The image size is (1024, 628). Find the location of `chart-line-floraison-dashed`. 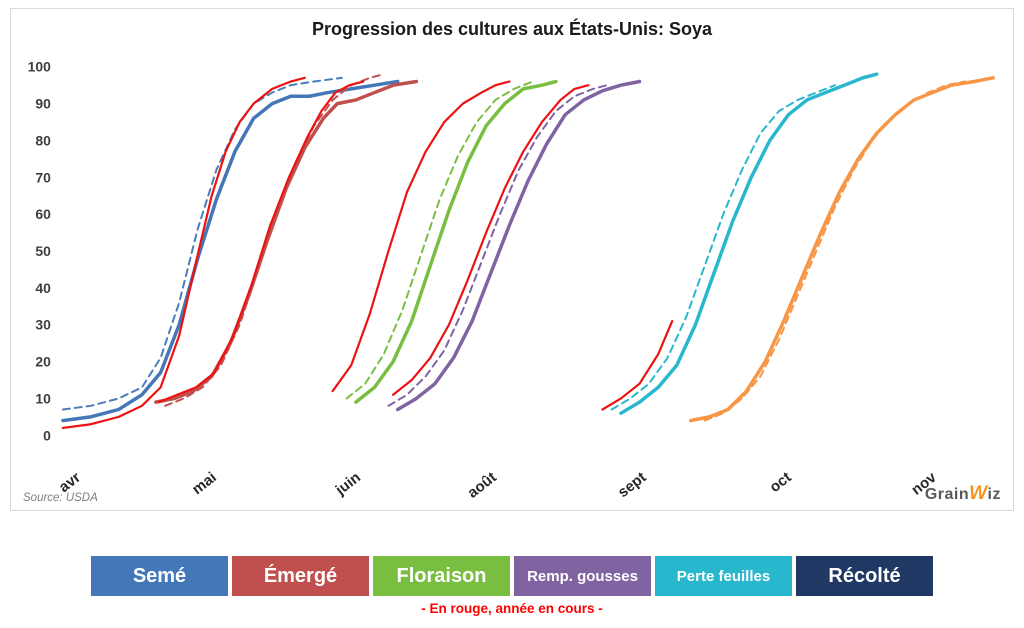

chart-line-floraison-dashed is located at coordinates (439, 240).